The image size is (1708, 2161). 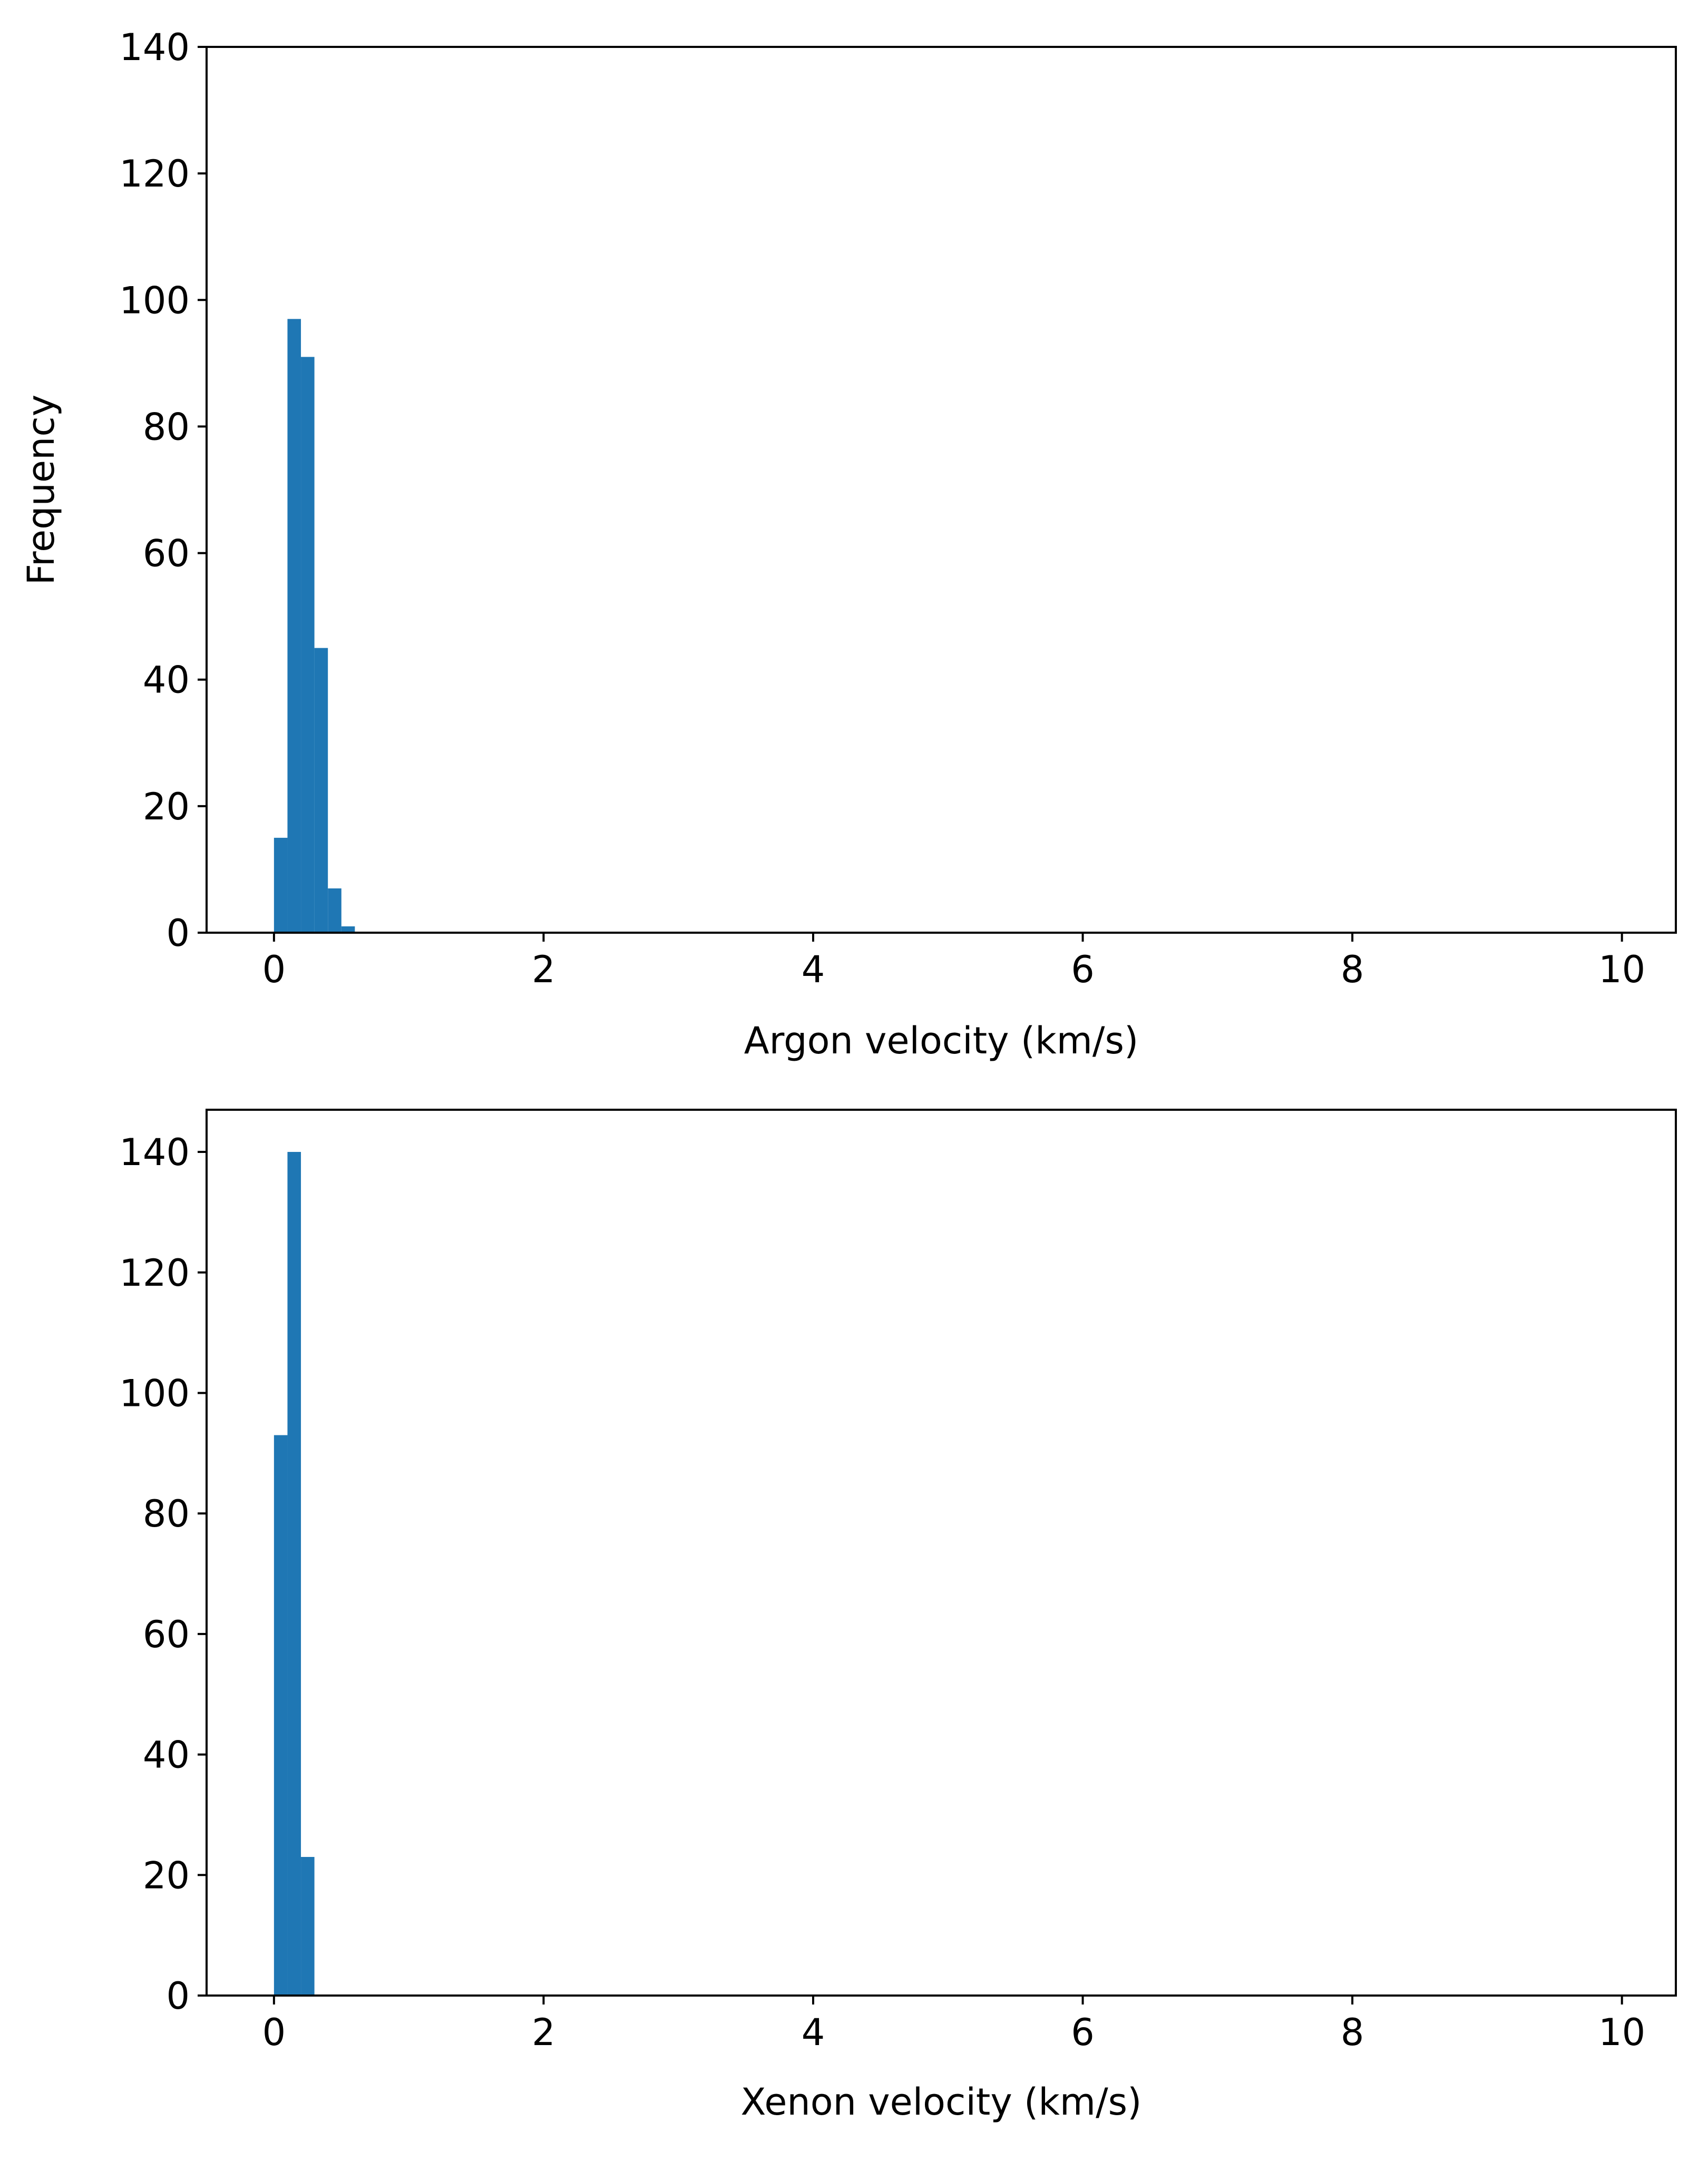 I want to click on x-axis-label: Xenon velocity (km/s), so click(x=941, y=2102).